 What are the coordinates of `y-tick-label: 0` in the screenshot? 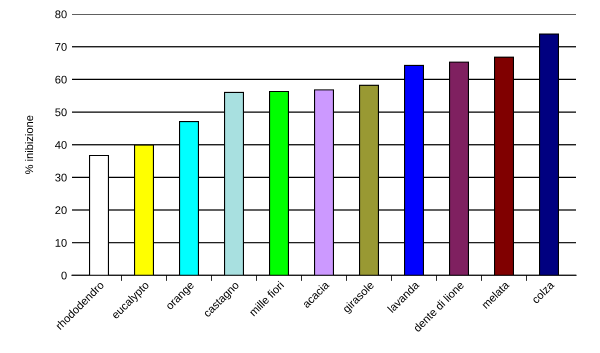 It's located at (64, 276).